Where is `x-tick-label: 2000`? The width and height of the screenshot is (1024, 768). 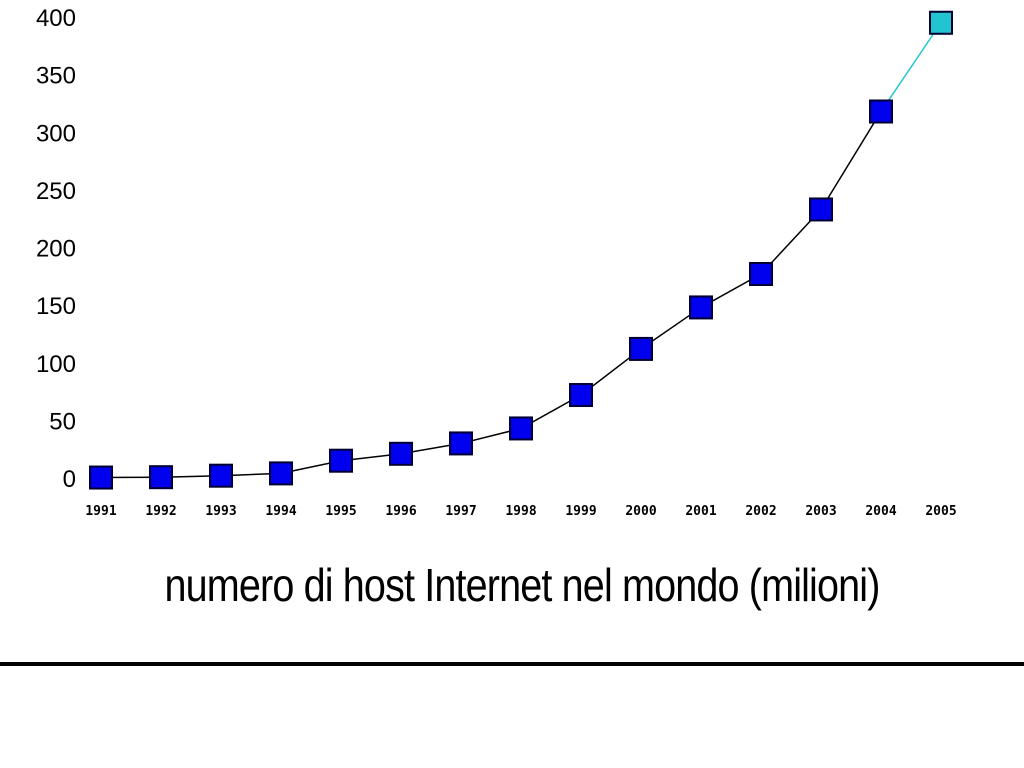
x-tick-label: 2000 is located at coordinates (640, 511).